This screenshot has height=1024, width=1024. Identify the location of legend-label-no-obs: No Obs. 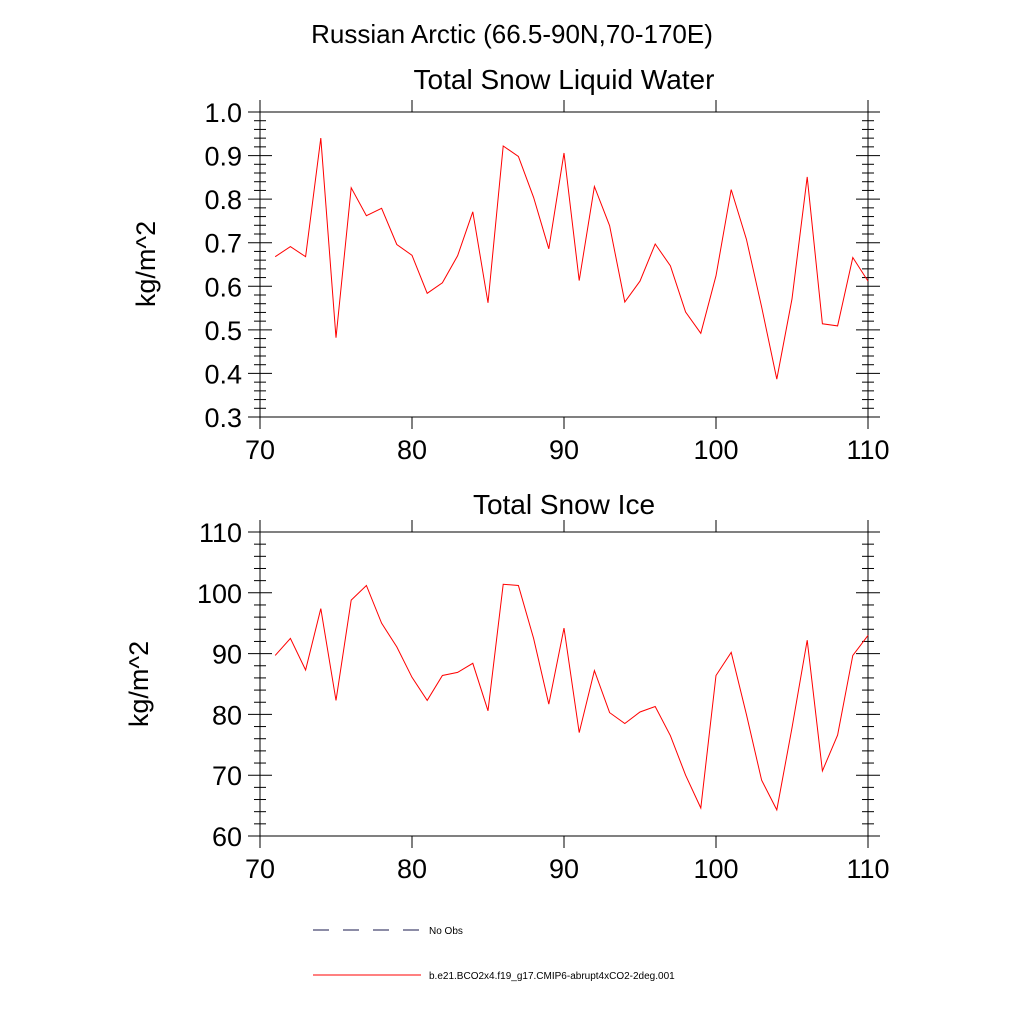
(446, 931).